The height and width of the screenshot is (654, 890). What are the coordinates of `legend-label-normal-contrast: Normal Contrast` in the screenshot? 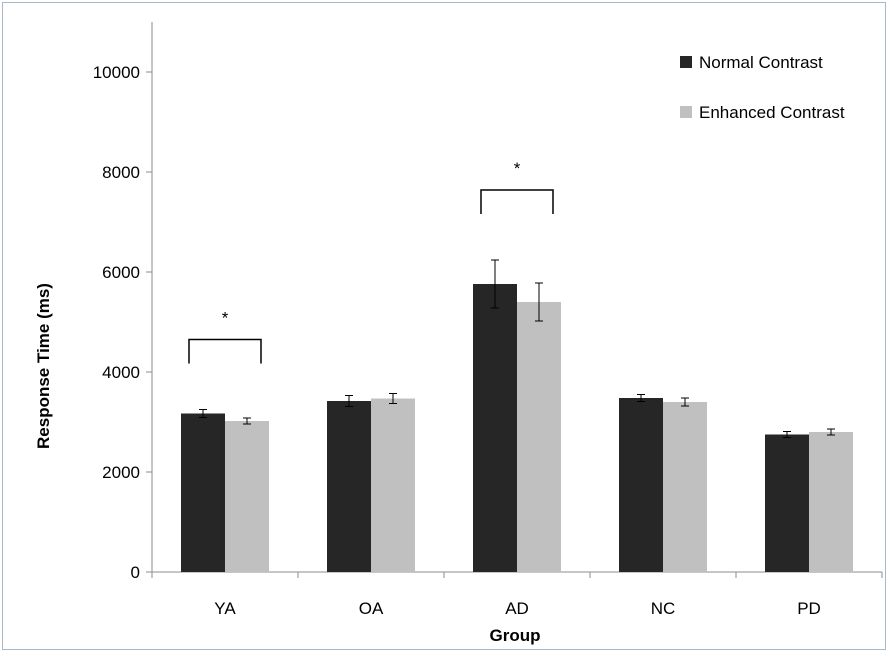 It's located at (761, 62).